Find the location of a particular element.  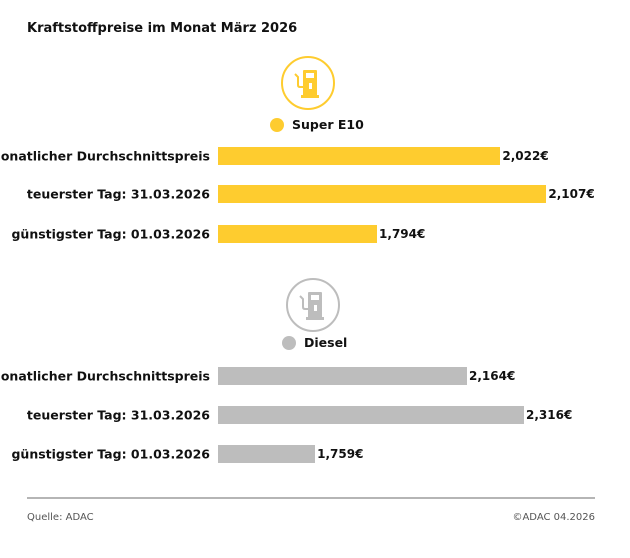

data-label: 2,164€ is located at coordinates (492, 376).